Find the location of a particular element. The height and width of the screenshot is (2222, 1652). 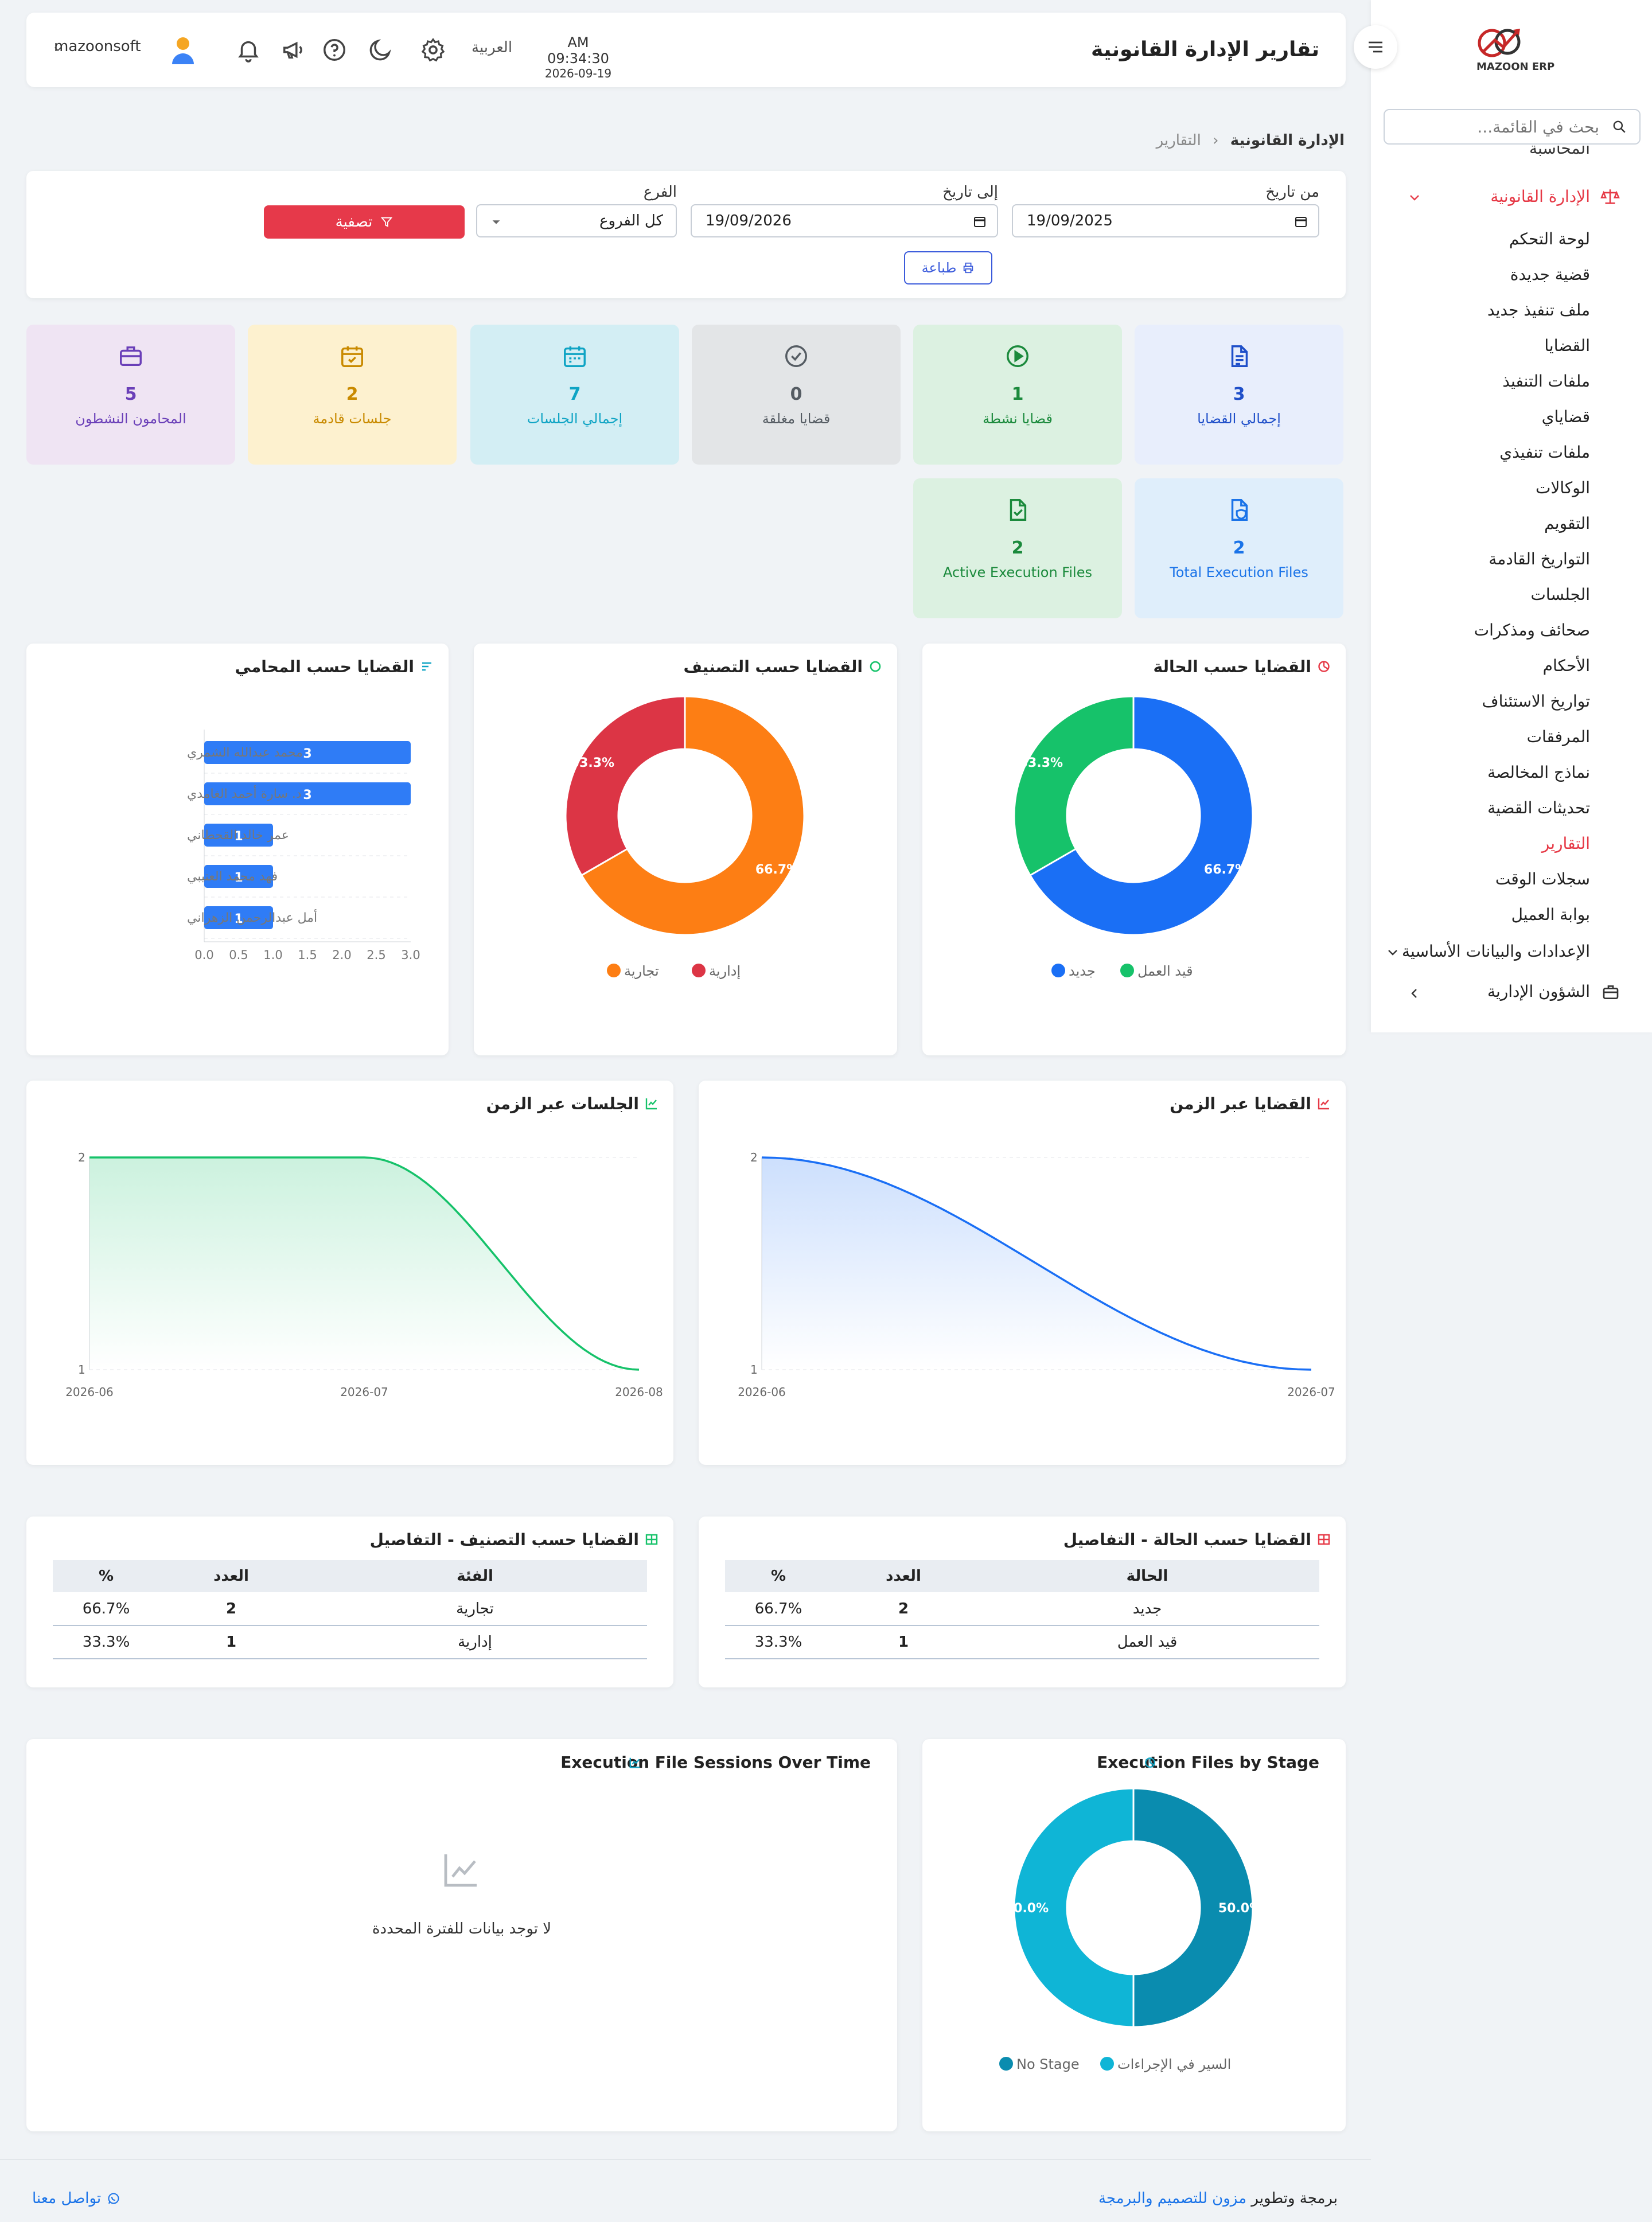

sidebar-search-input is located at coordinates (1497, 126).